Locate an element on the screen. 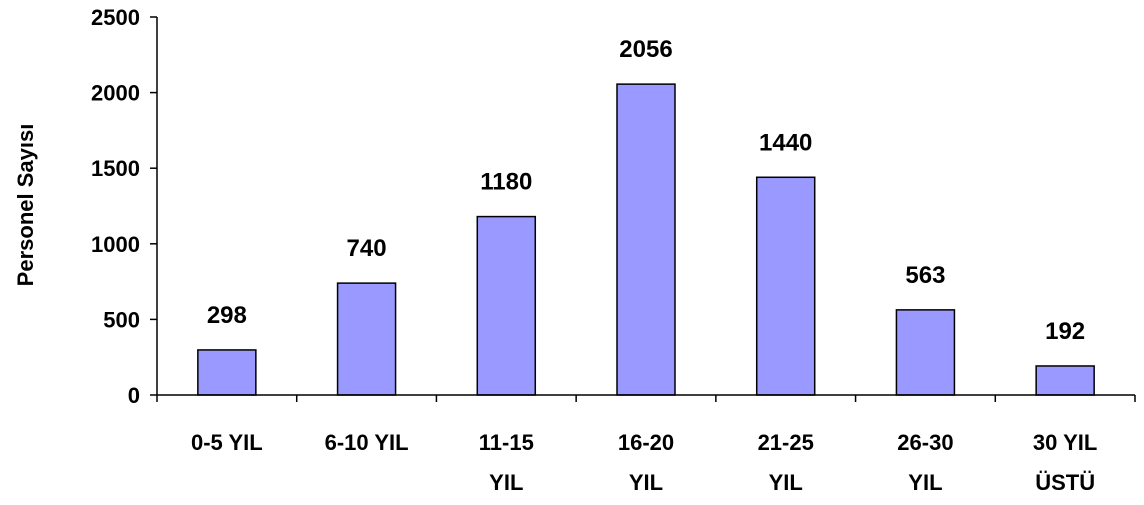 The width and height of the screenshot is (1144, 505). data-label: 192 is located at coordinates (1065, 331).